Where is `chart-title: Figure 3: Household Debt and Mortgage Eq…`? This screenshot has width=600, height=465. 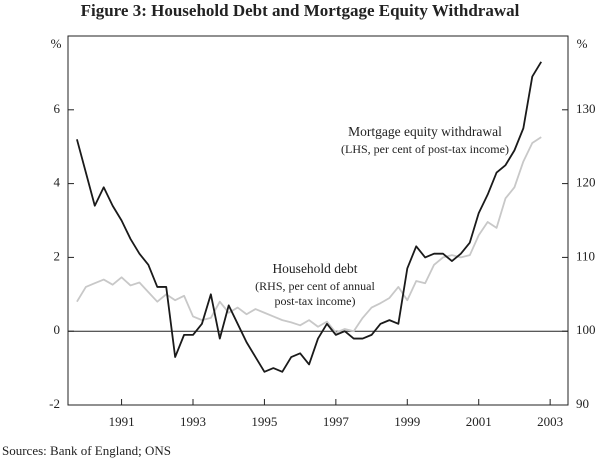
chart-title: Figure 3: Household Debt and Mortgage Eq… is located at coordinates (300, 10).